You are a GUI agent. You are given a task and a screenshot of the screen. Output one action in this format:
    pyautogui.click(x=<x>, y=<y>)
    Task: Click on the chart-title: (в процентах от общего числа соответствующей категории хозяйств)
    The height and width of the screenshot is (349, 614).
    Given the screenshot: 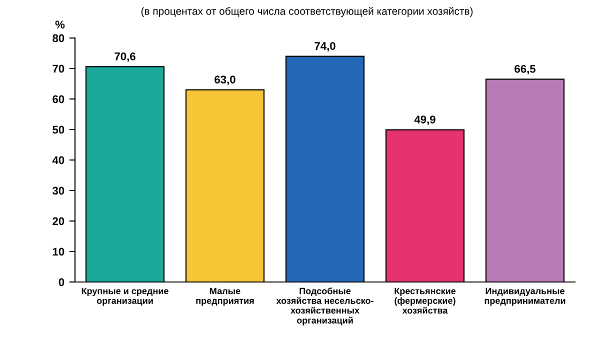 What is the action you would take?
    pyautogui.click(x=307, y=12)
    